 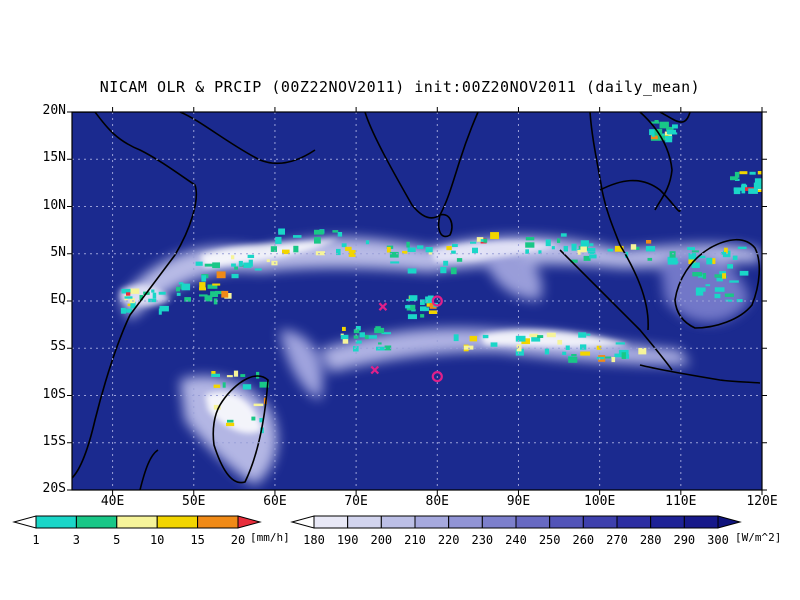 I want to click on coastline-sumatra, so click(x=616, y=310).